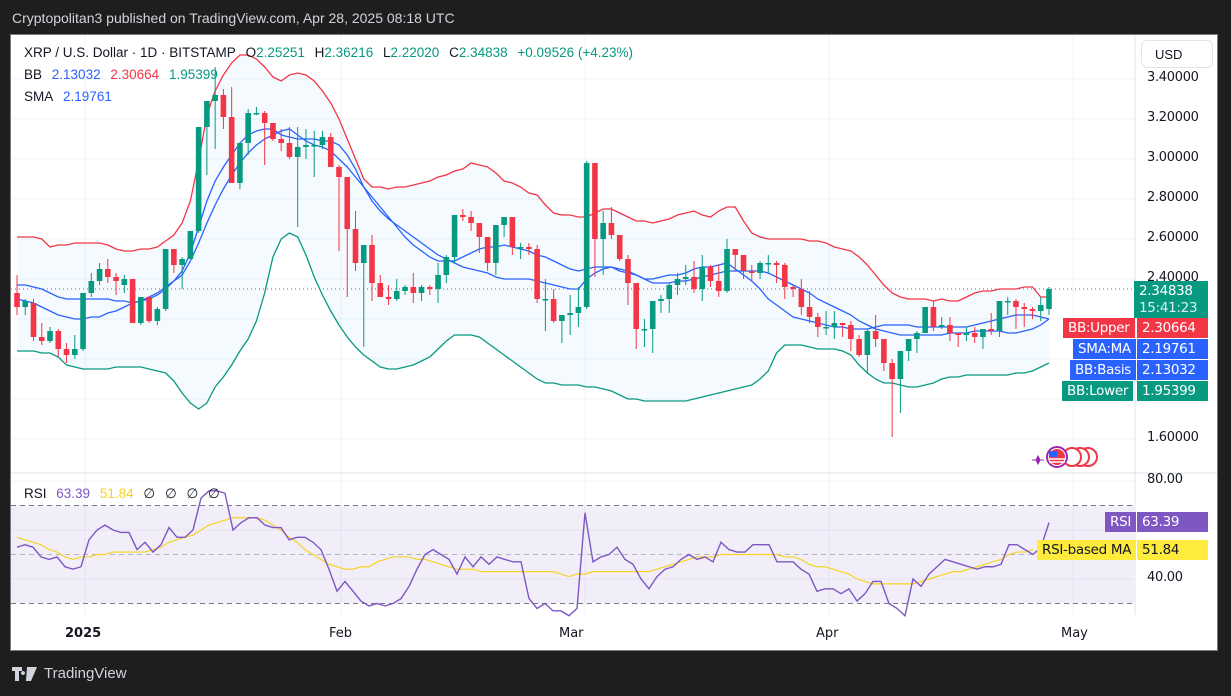 Image resolution: width=1231 pixels, height=696 pixels. I want to click on time-tick-label: Apr, so click(827, 633).